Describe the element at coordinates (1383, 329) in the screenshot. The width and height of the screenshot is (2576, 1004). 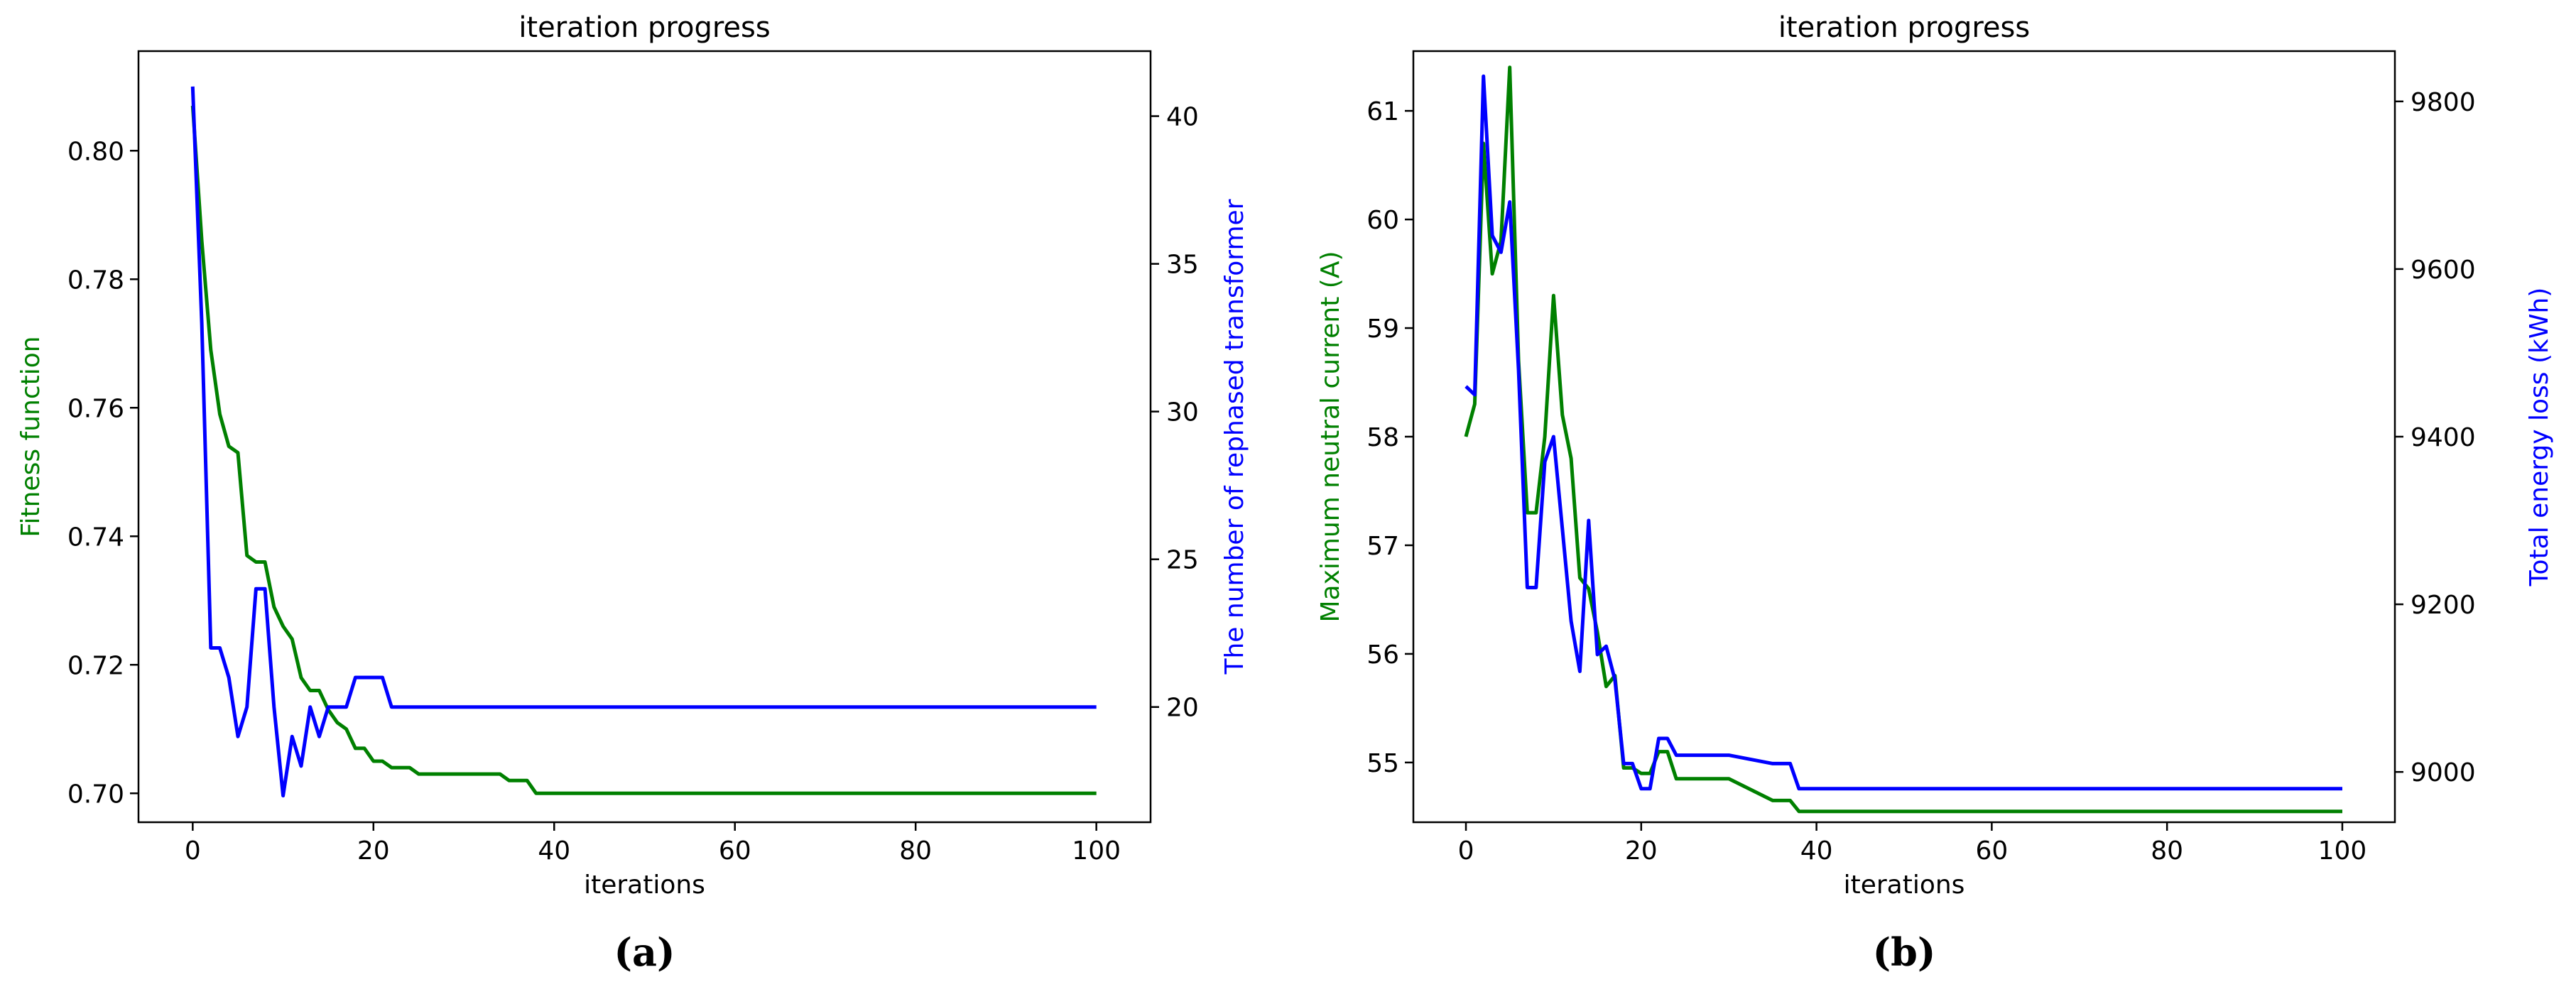
I see `chart-b-y-left-tick-label: 59` at that location.